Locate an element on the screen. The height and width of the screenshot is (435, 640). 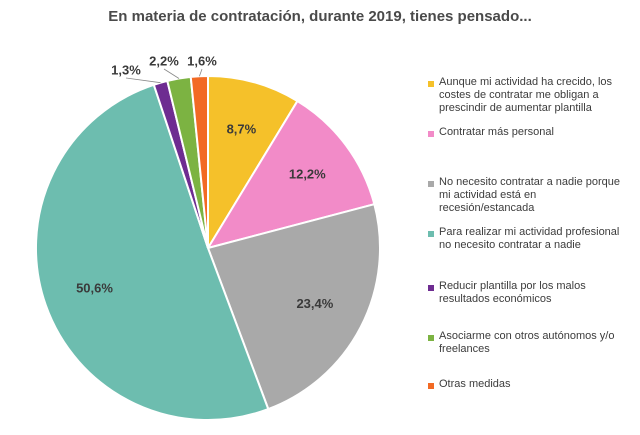
slice-label-7: 1,6% is located at coordinates (202, 61).